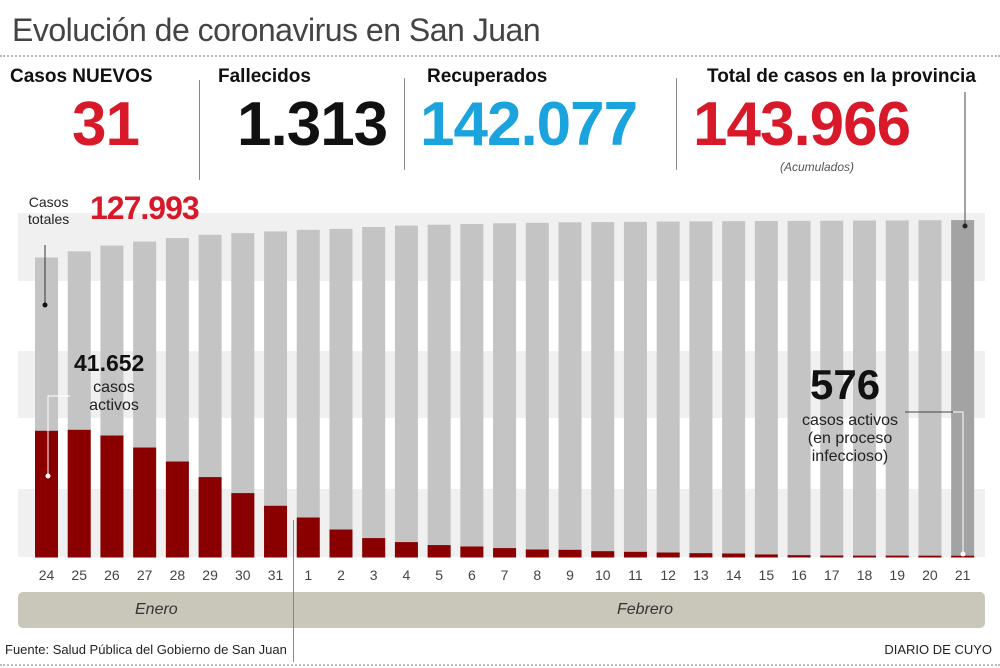 The image size is (1000, 668). I want to click on caption-line: activos, so click(114, 405).